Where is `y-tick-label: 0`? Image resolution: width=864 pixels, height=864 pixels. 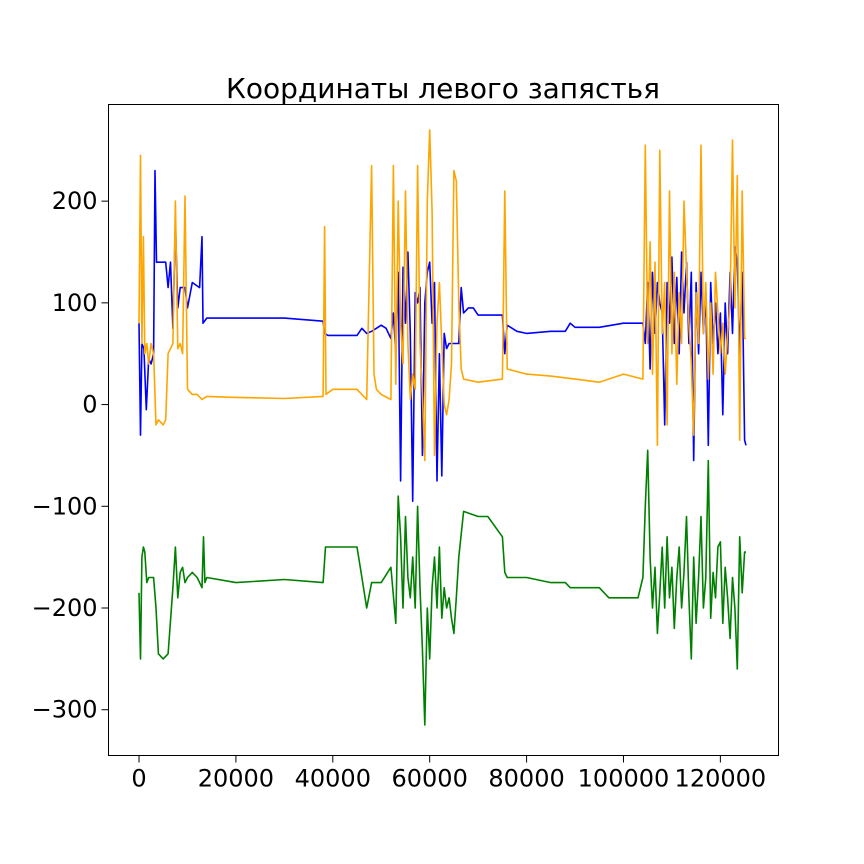
y-tick-label: 0 is located at coordinates (89, 405).